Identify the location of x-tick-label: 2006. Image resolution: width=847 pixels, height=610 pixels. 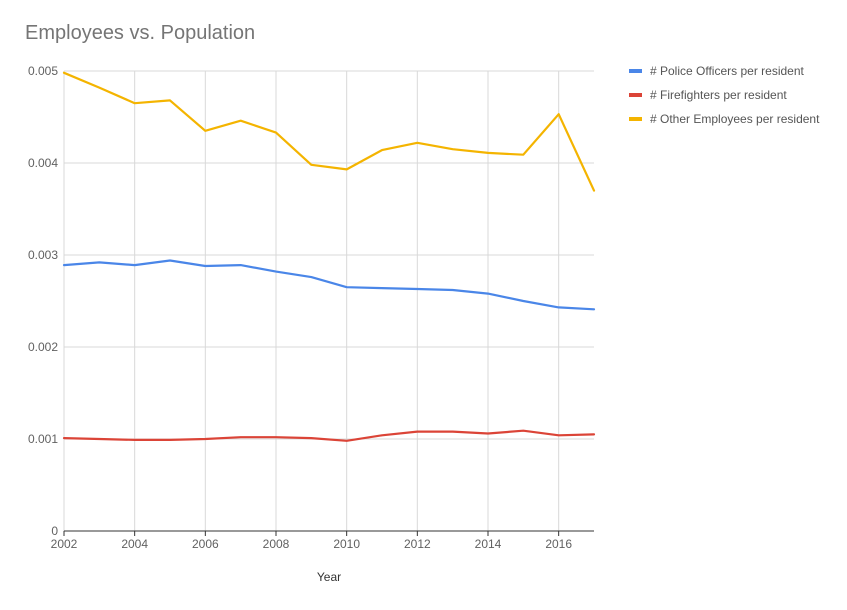
(205, 544).